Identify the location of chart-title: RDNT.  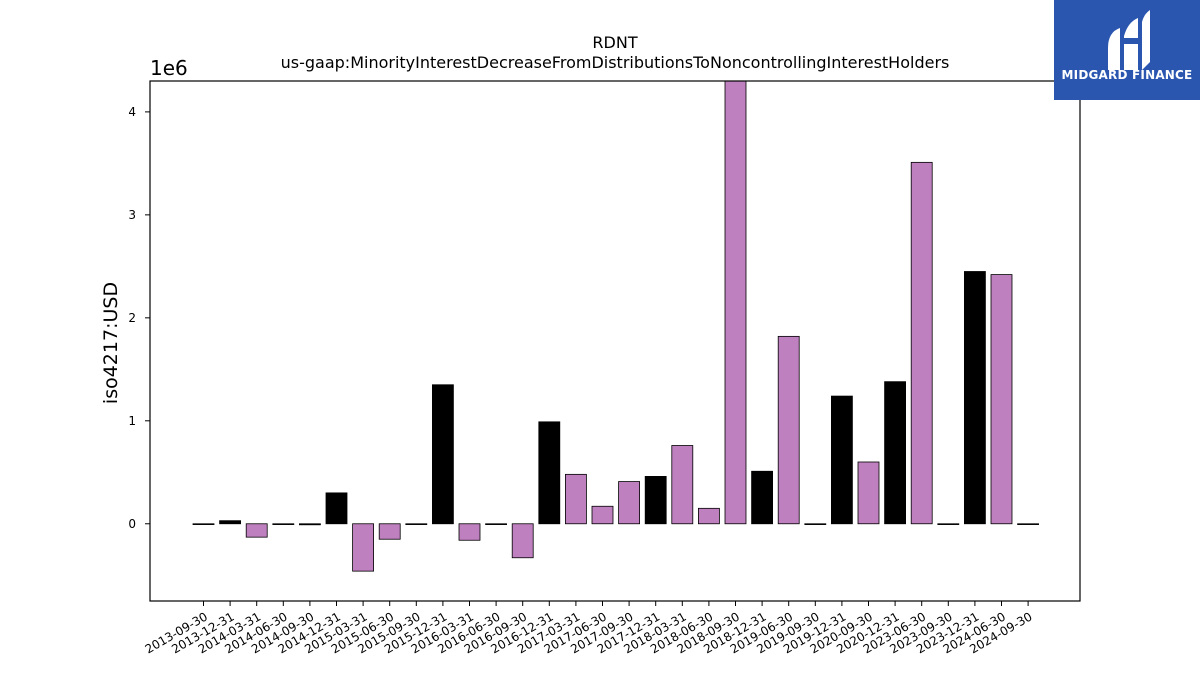
(614, 42).